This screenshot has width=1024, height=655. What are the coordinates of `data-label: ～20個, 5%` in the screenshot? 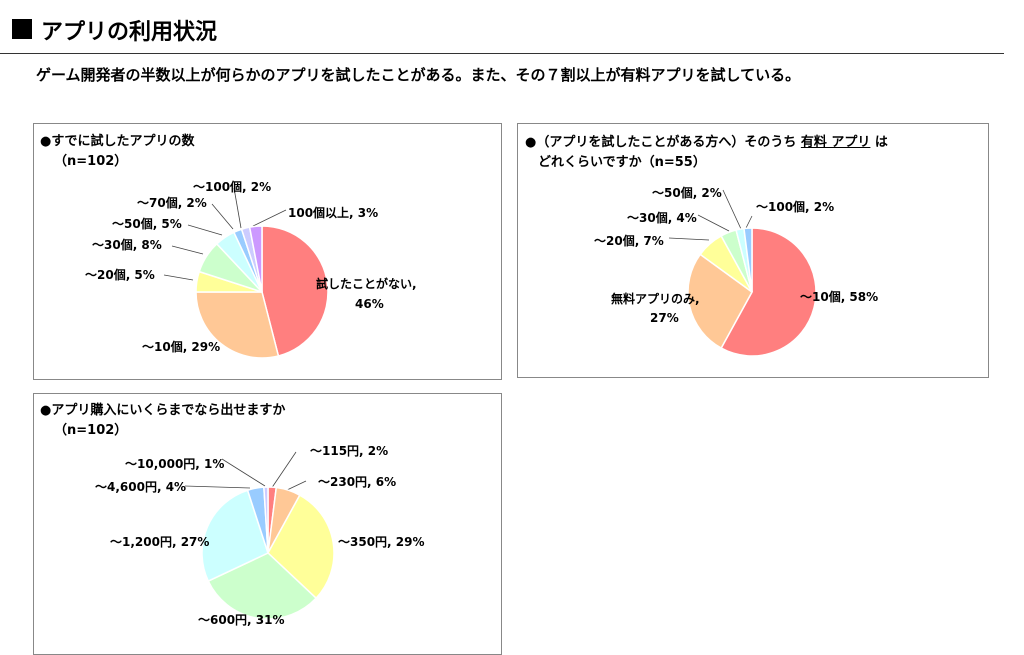 It's located at (120, 275).